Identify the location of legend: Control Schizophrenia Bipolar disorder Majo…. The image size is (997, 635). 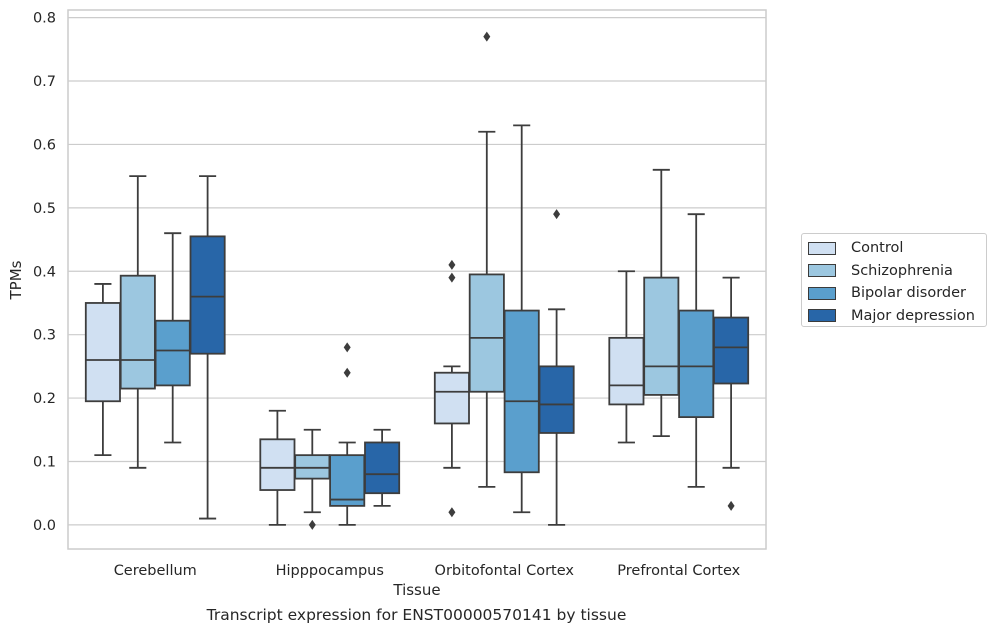
(894, 280).